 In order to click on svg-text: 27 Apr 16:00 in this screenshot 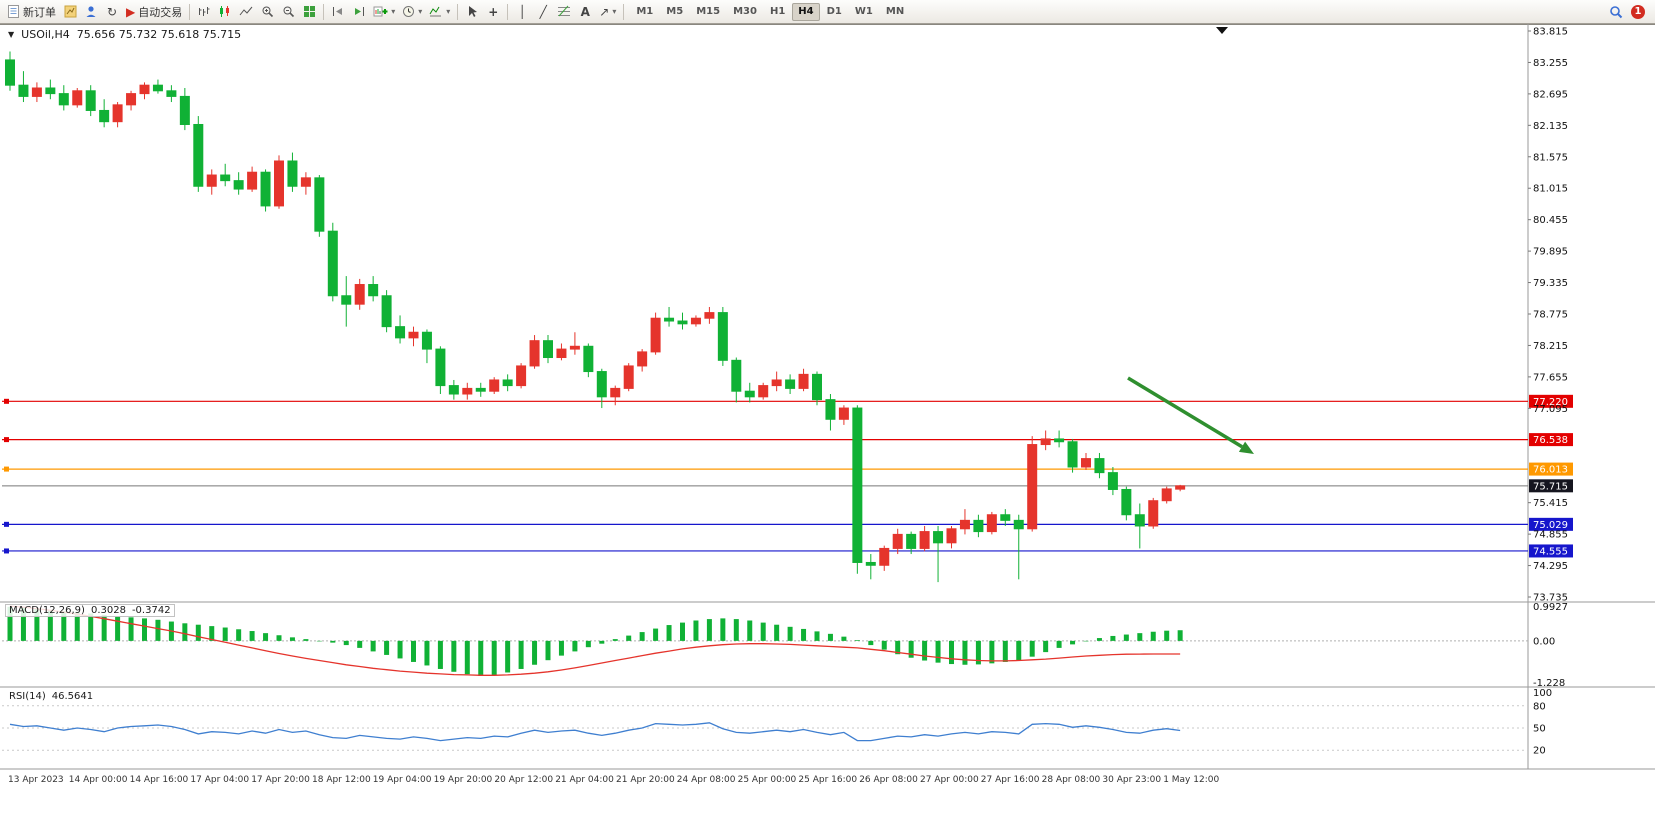, I will do `click(1010, 780)`.